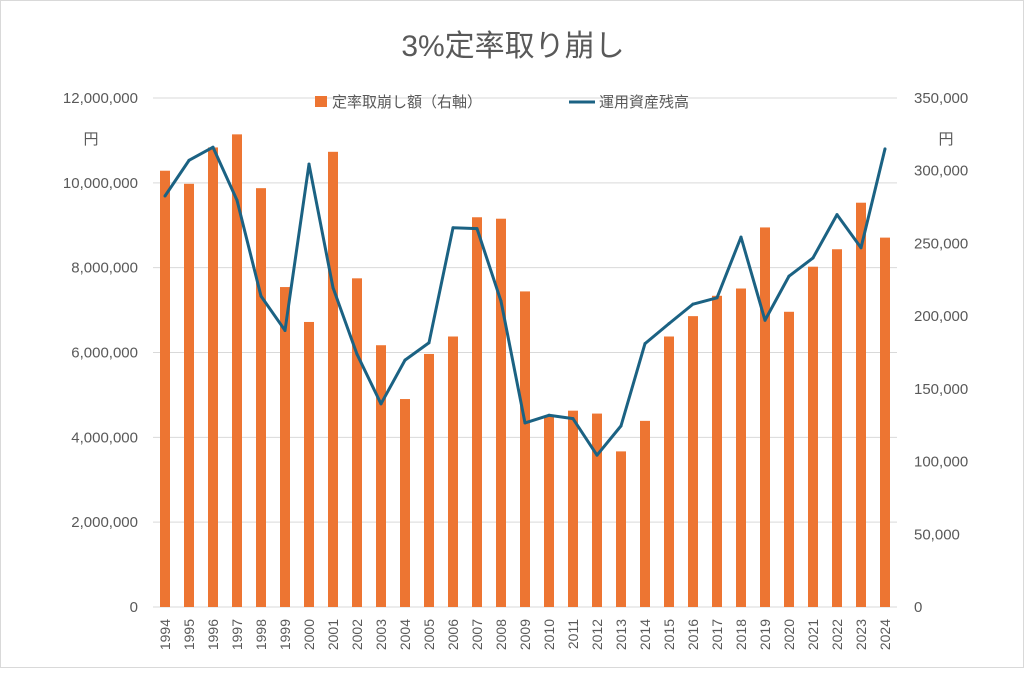 The height and width of the screenshot is (674, 1024). I want to click on x-tick-label: 2017, so click(717, 634).